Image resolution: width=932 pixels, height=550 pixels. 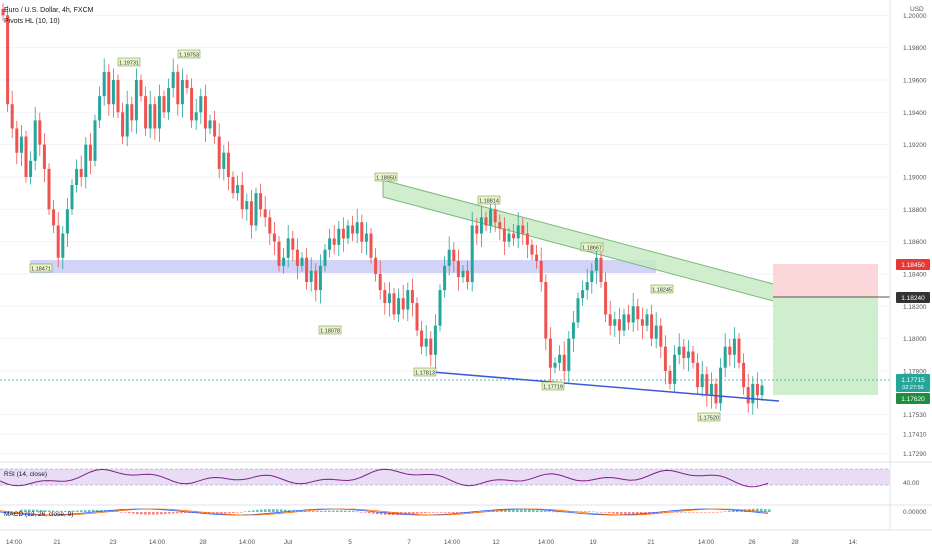 I want to click on svg-text: 1.19753, so click(x=189, y=56).